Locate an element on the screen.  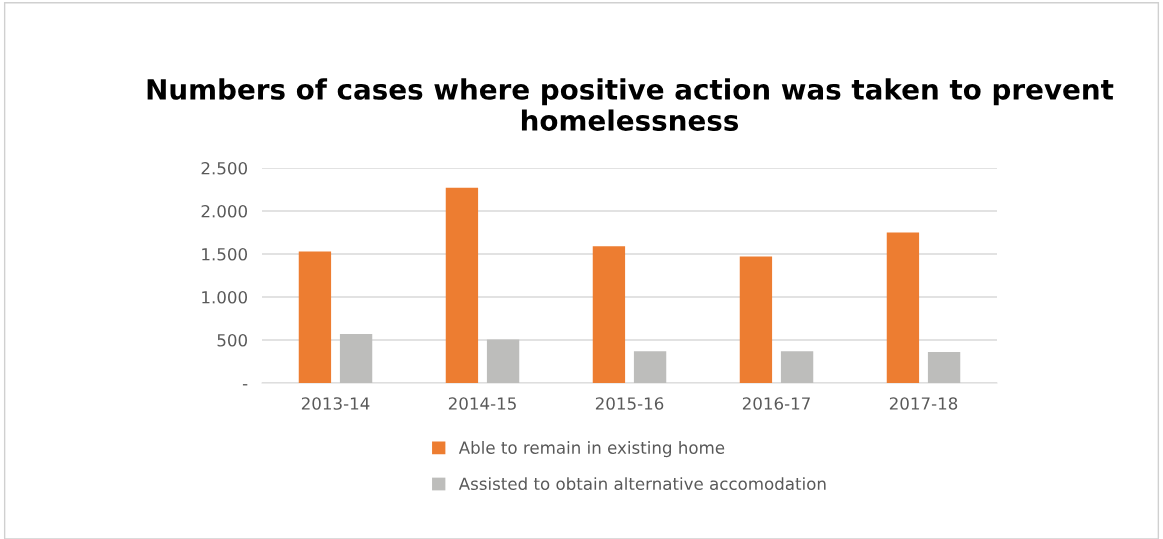
y-tick-label: 2.000 is located at coordinates (224, 211).